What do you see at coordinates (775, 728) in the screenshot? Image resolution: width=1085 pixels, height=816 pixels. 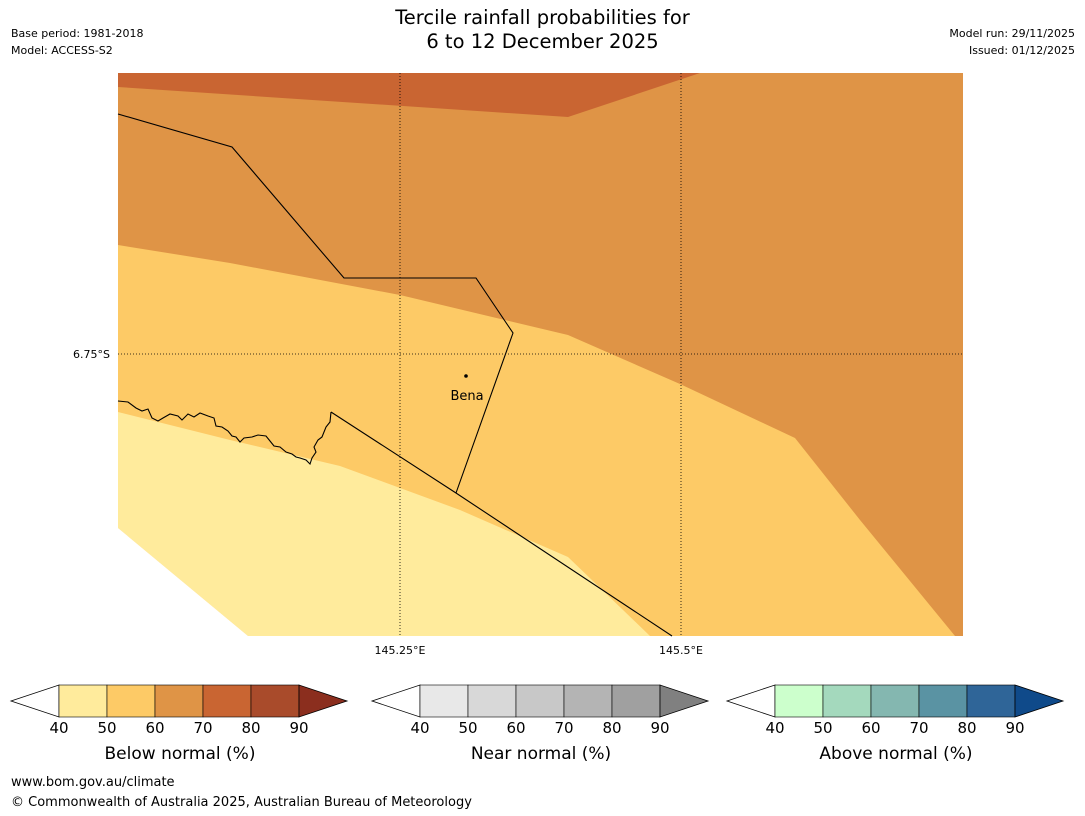 I see `above-tick-40: 40` at bounding box center [775, 728].